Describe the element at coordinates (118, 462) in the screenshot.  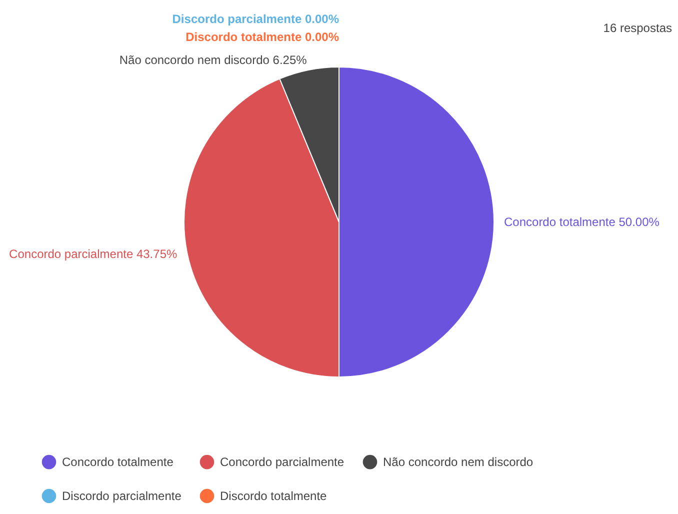
I see `legend-label: Concordo totalmente` at that location.